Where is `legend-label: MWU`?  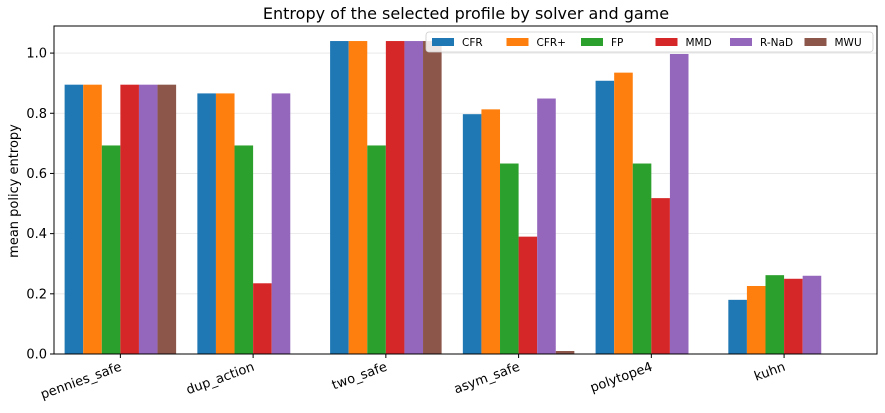
legend-label: MWU is located at coordinates (848, 43).